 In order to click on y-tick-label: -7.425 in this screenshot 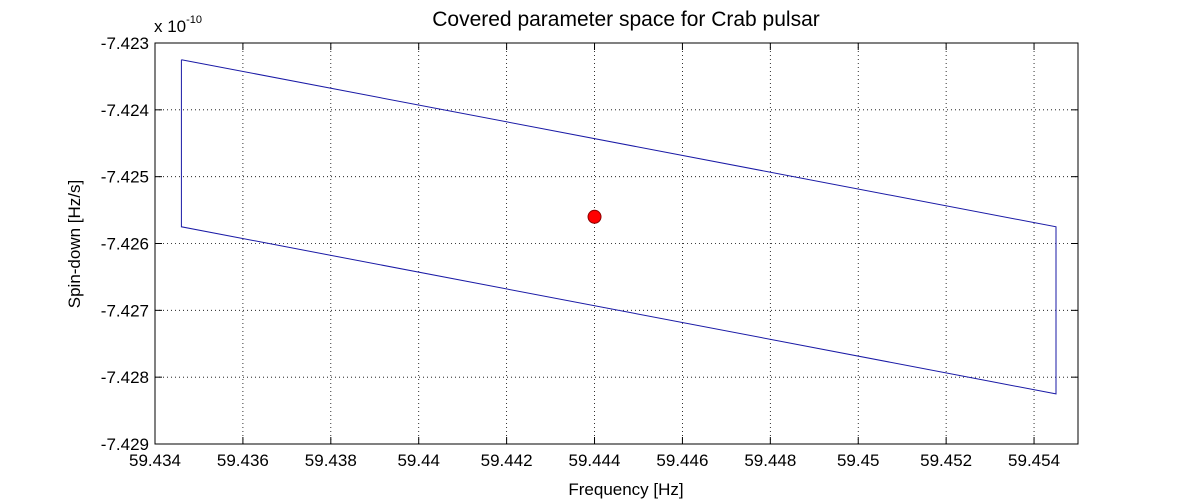, I will do `click(125, 177)`.